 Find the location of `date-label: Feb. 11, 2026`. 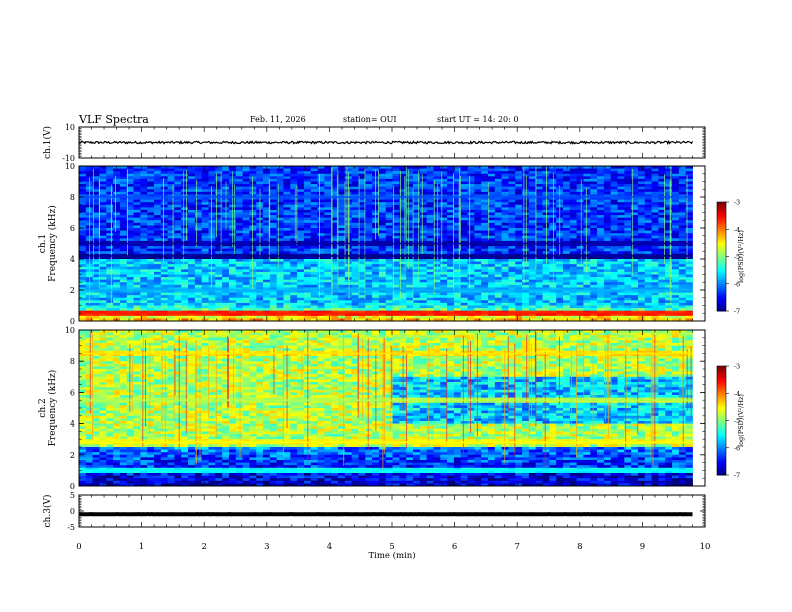

date-label: Feb. 11, 2026 is located at coordinates (278, 119).